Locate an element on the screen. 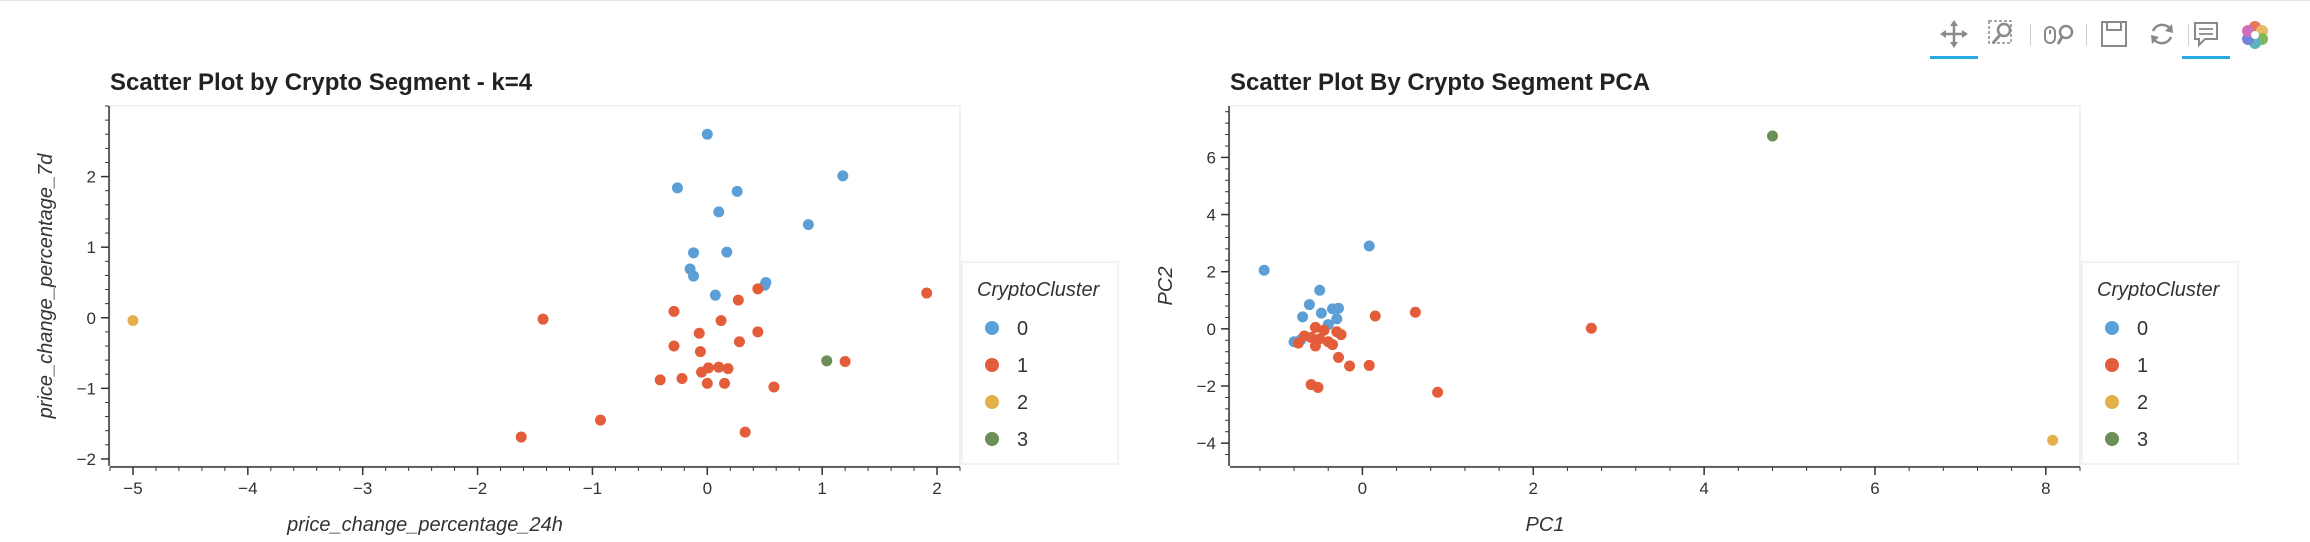 The width and height of the screenshot is (2310, 542). legend-title: CryptoCluster is located at coordinates (2159, 290).